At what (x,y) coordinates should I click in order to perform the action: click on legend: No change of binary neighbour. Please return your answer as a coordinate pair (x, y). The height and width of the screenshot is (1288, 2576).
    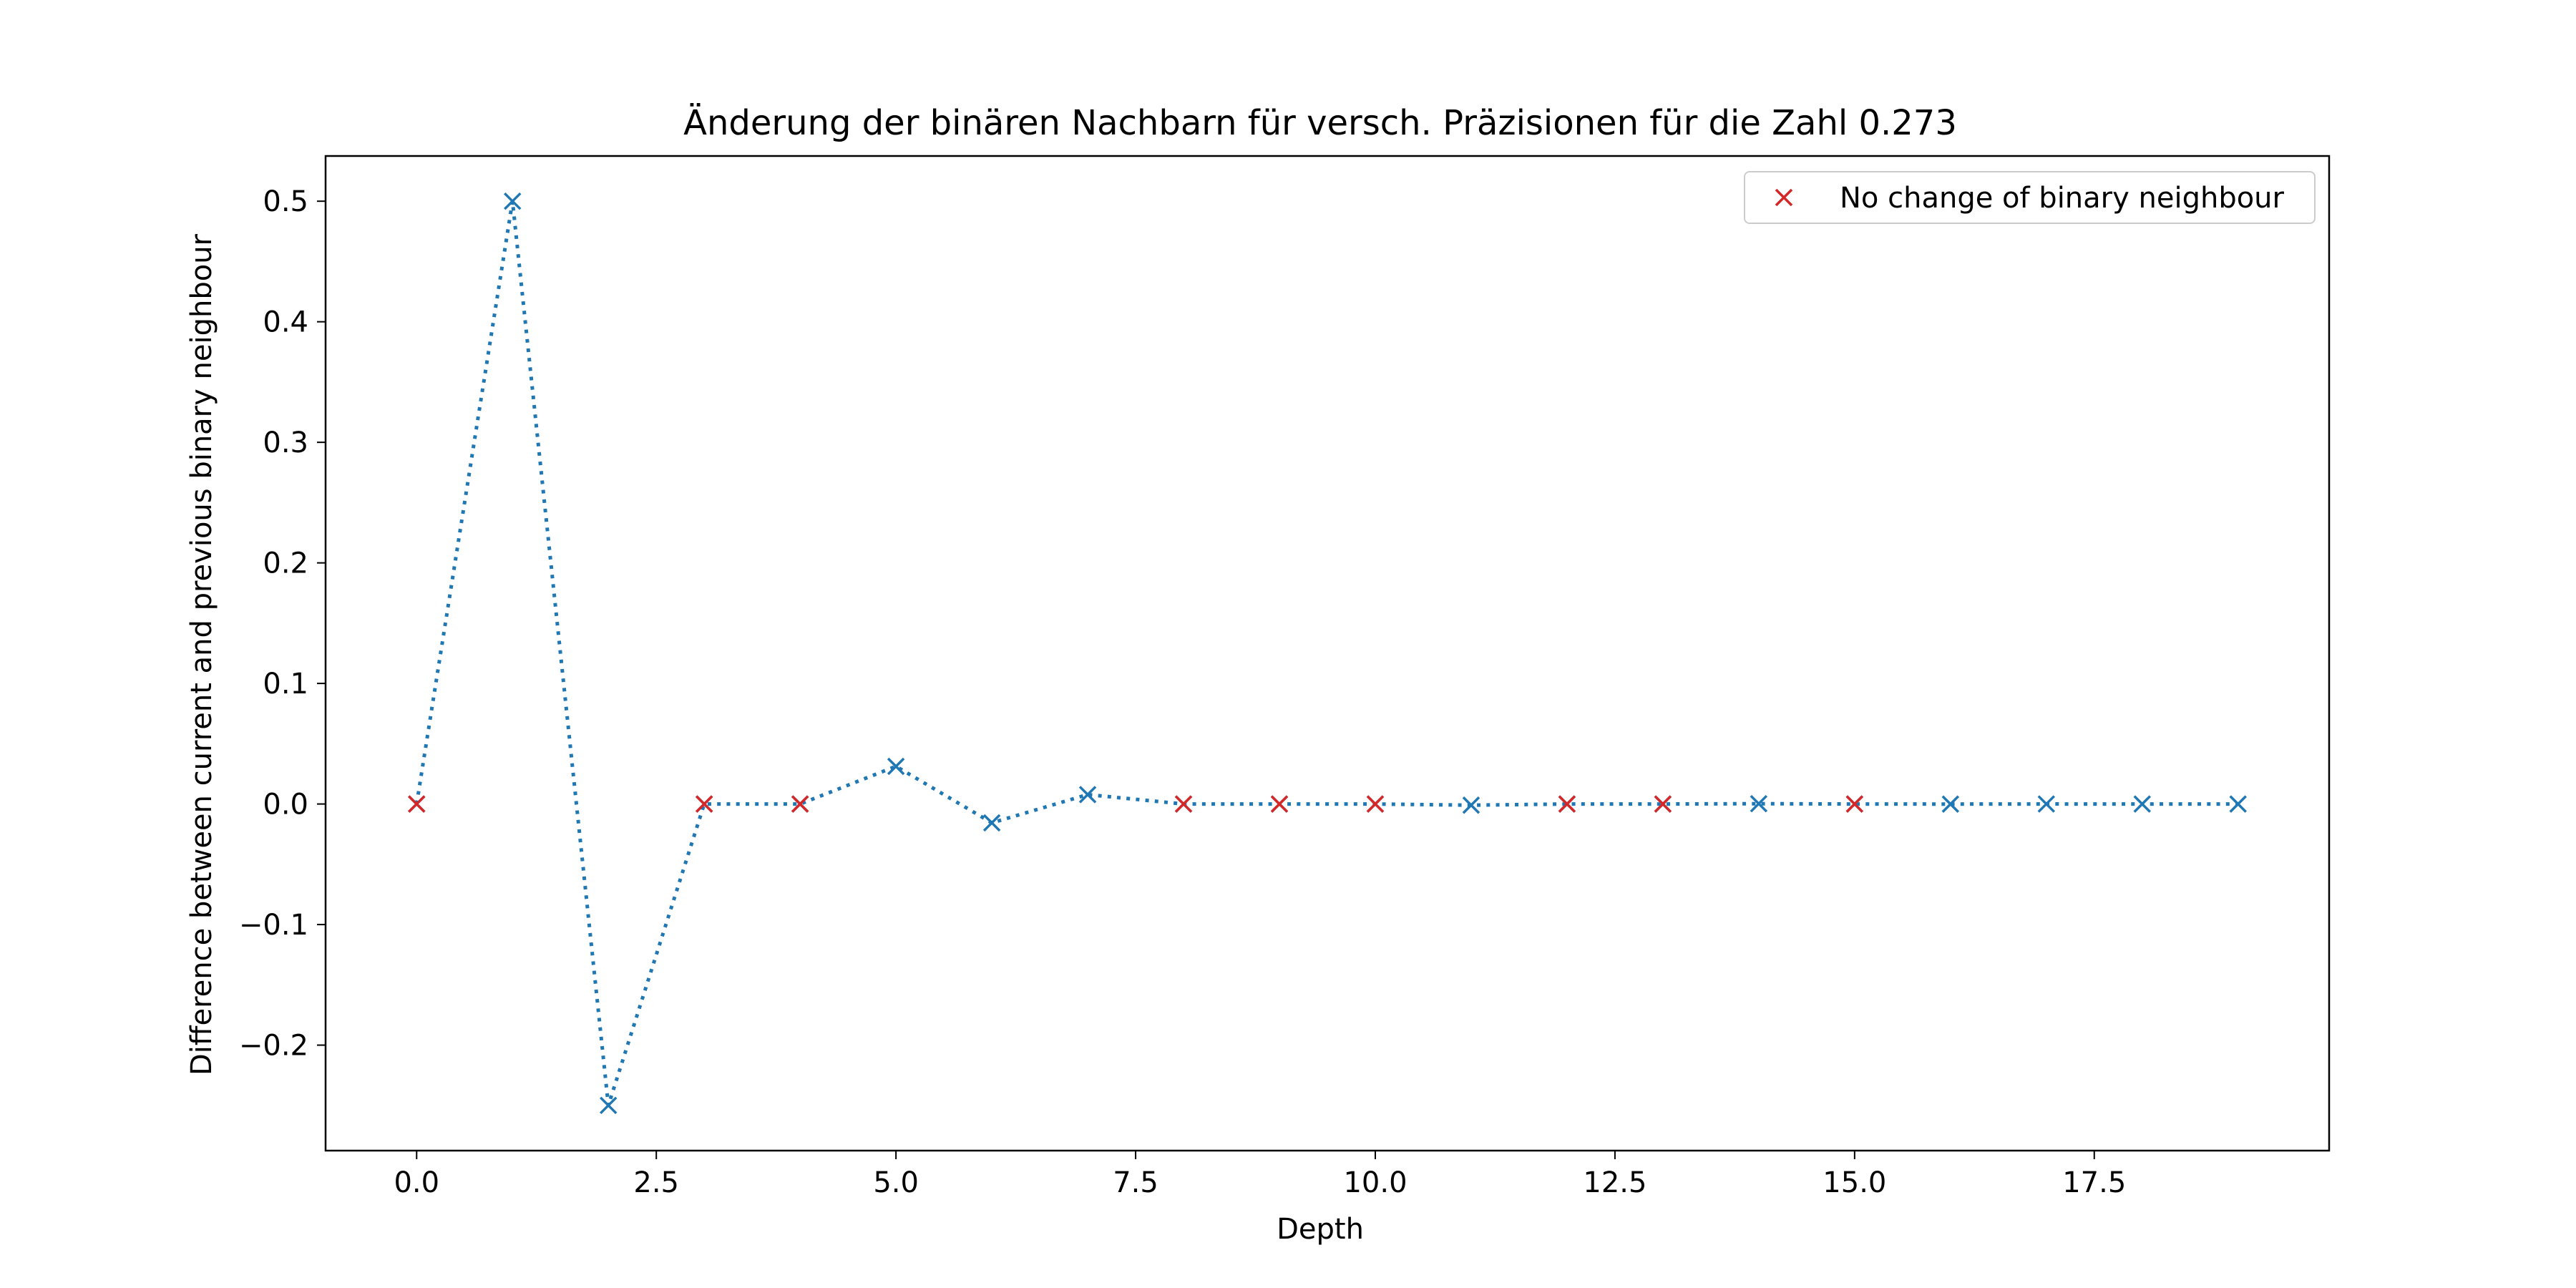
    Looking at the image, I should click on (2030, 197).